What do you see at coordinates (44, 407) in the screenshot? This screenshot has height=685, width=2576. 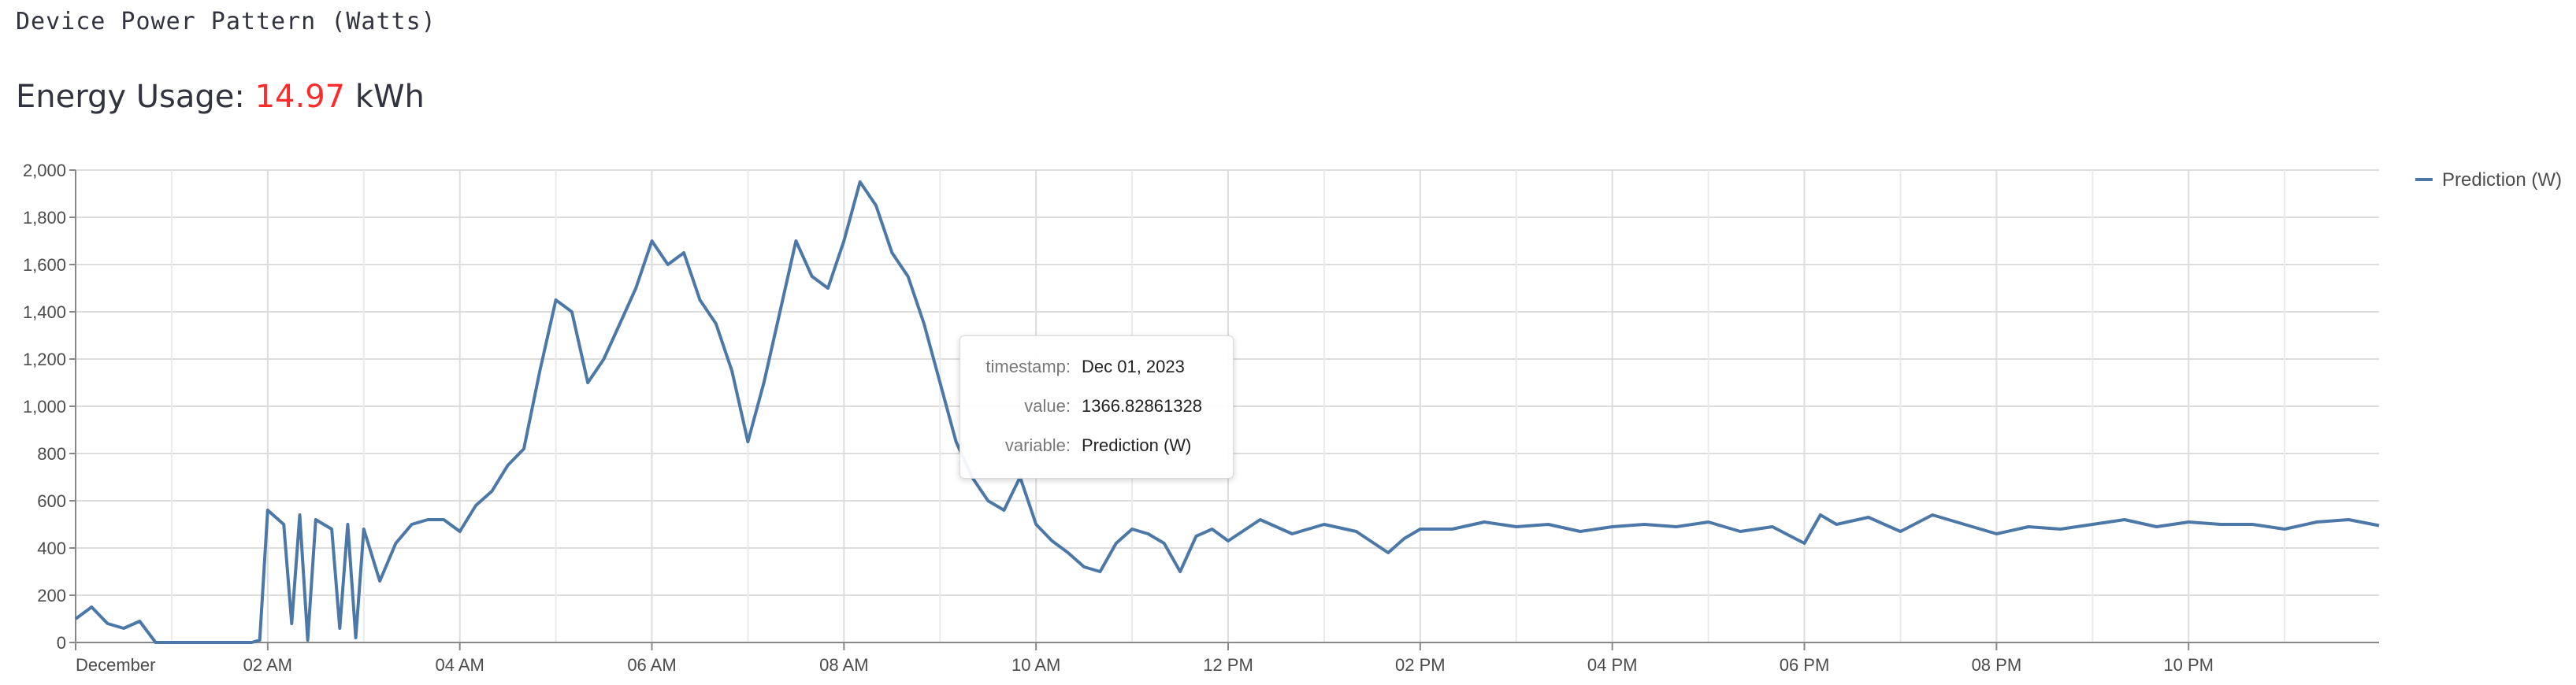 I see `y-tick-label: 1,000` at bounding box center [44, 407].